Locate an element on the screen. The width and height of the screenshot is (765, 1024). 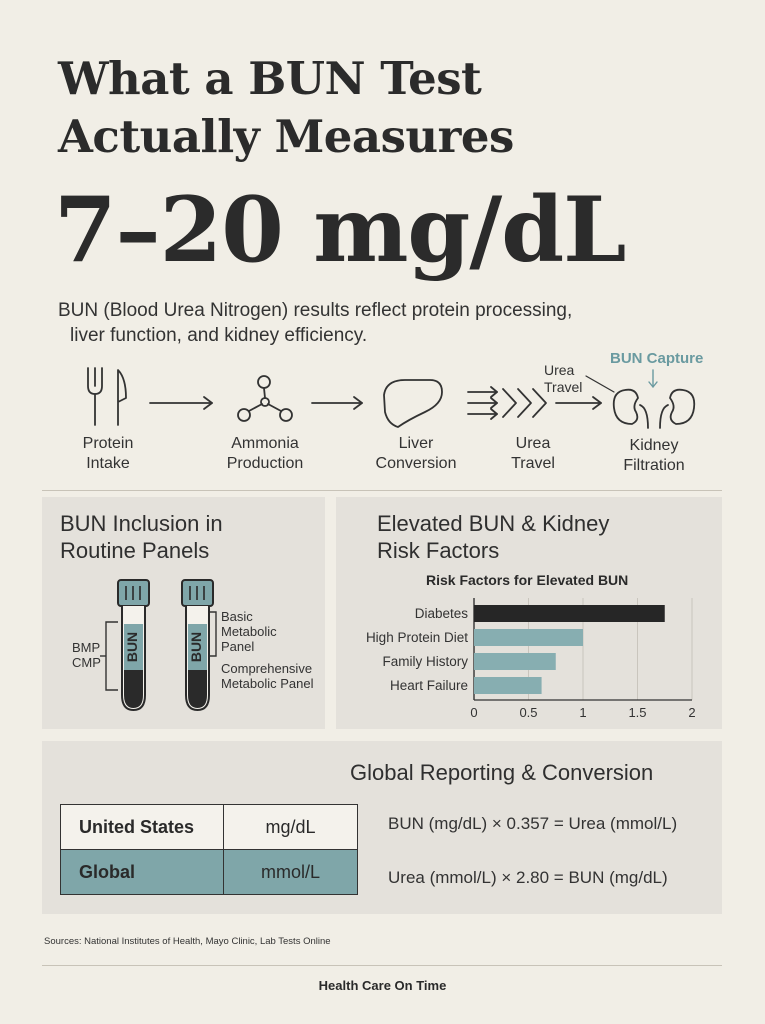
liver-icon is located at coordinates (413, 403).